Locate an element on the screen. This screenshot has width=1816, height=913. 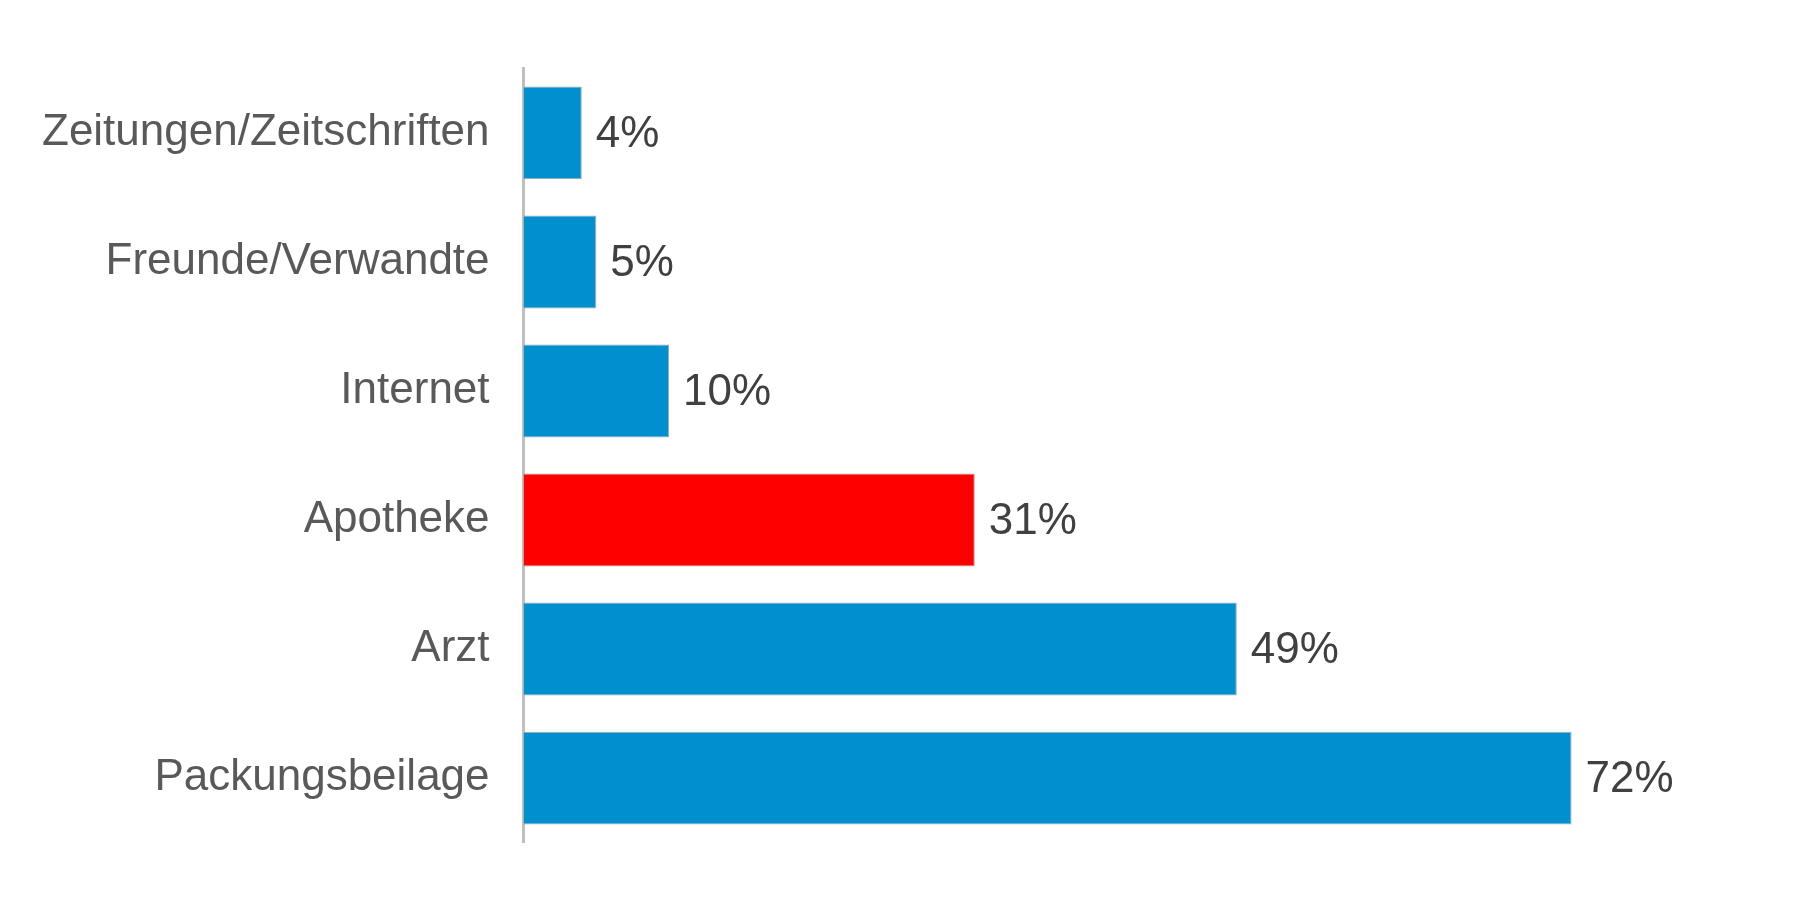
data-label: 4% is located at coordinates (627, 132).